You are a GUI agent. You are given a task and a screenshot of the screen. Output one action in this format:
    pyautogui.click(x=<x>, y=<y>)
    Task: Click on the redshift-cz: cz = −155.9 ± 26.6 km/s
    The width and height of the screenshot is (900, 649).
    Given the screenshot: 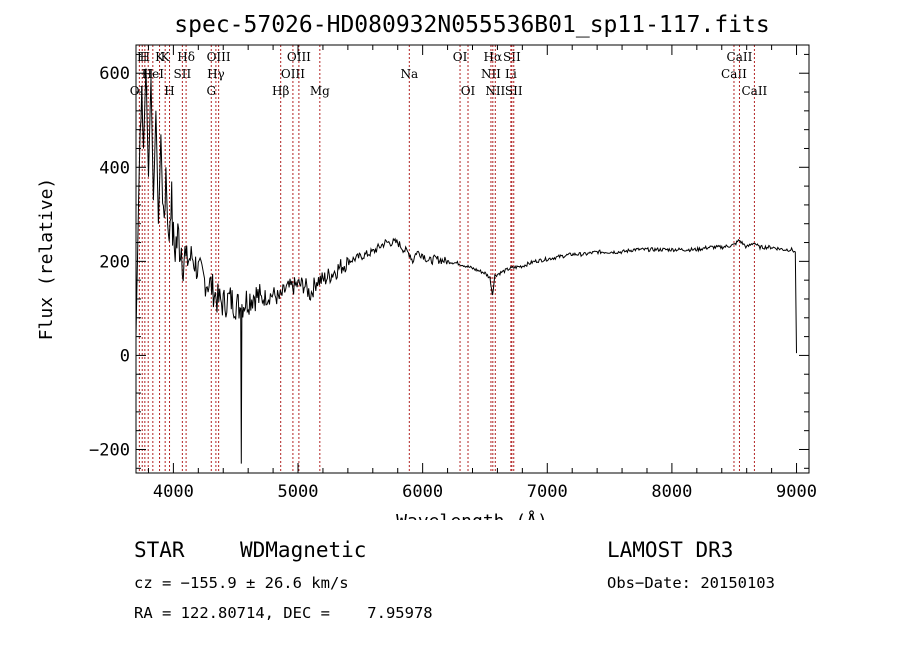 What is the action you would take?
    pyautogui.click(x=241, y=583)
    